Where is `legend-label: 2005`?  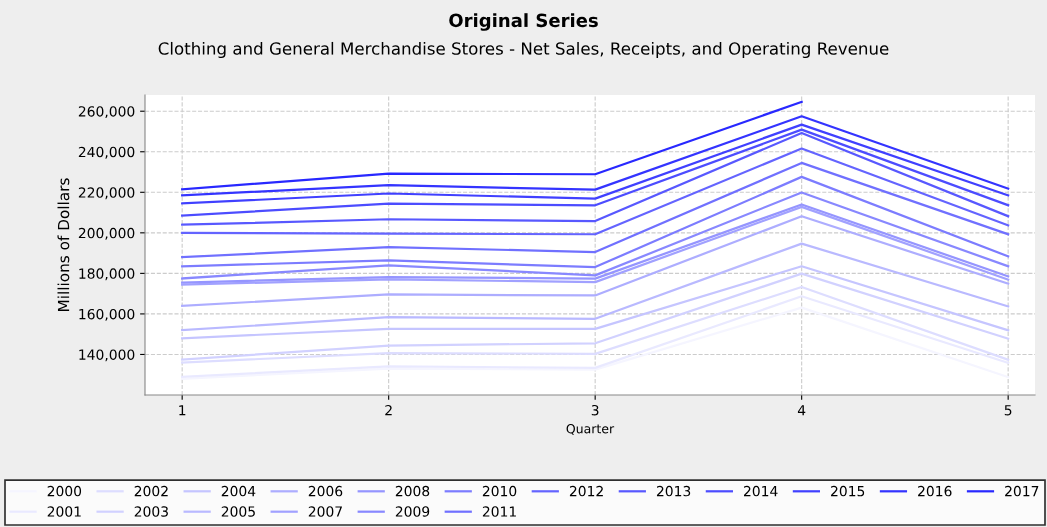
legend-label: 2005 is located at coordinates (238, 511).